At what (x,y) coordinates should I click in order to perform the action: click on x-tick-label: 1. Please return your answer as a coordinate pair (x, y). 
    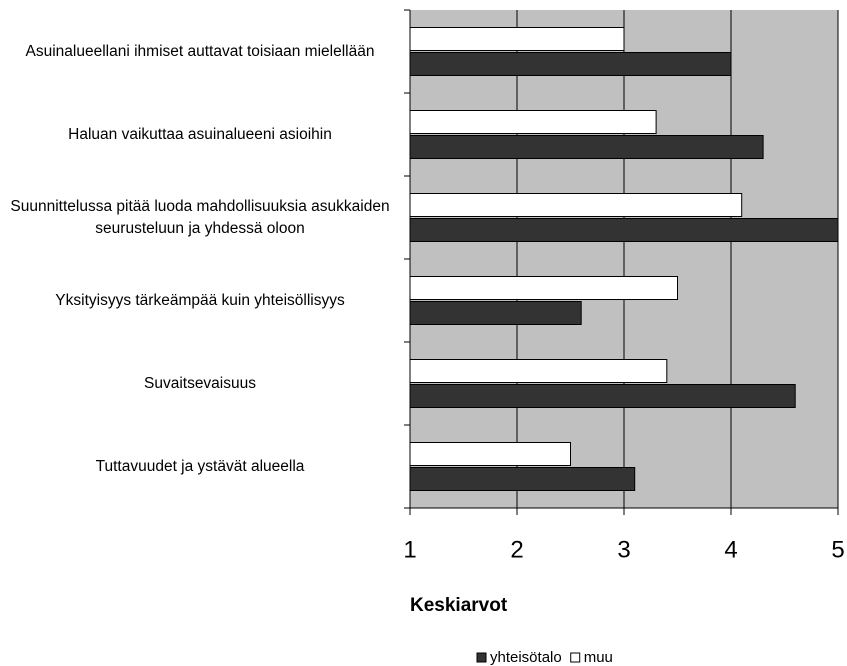
    Looking at the image, I should click on (409, 549).